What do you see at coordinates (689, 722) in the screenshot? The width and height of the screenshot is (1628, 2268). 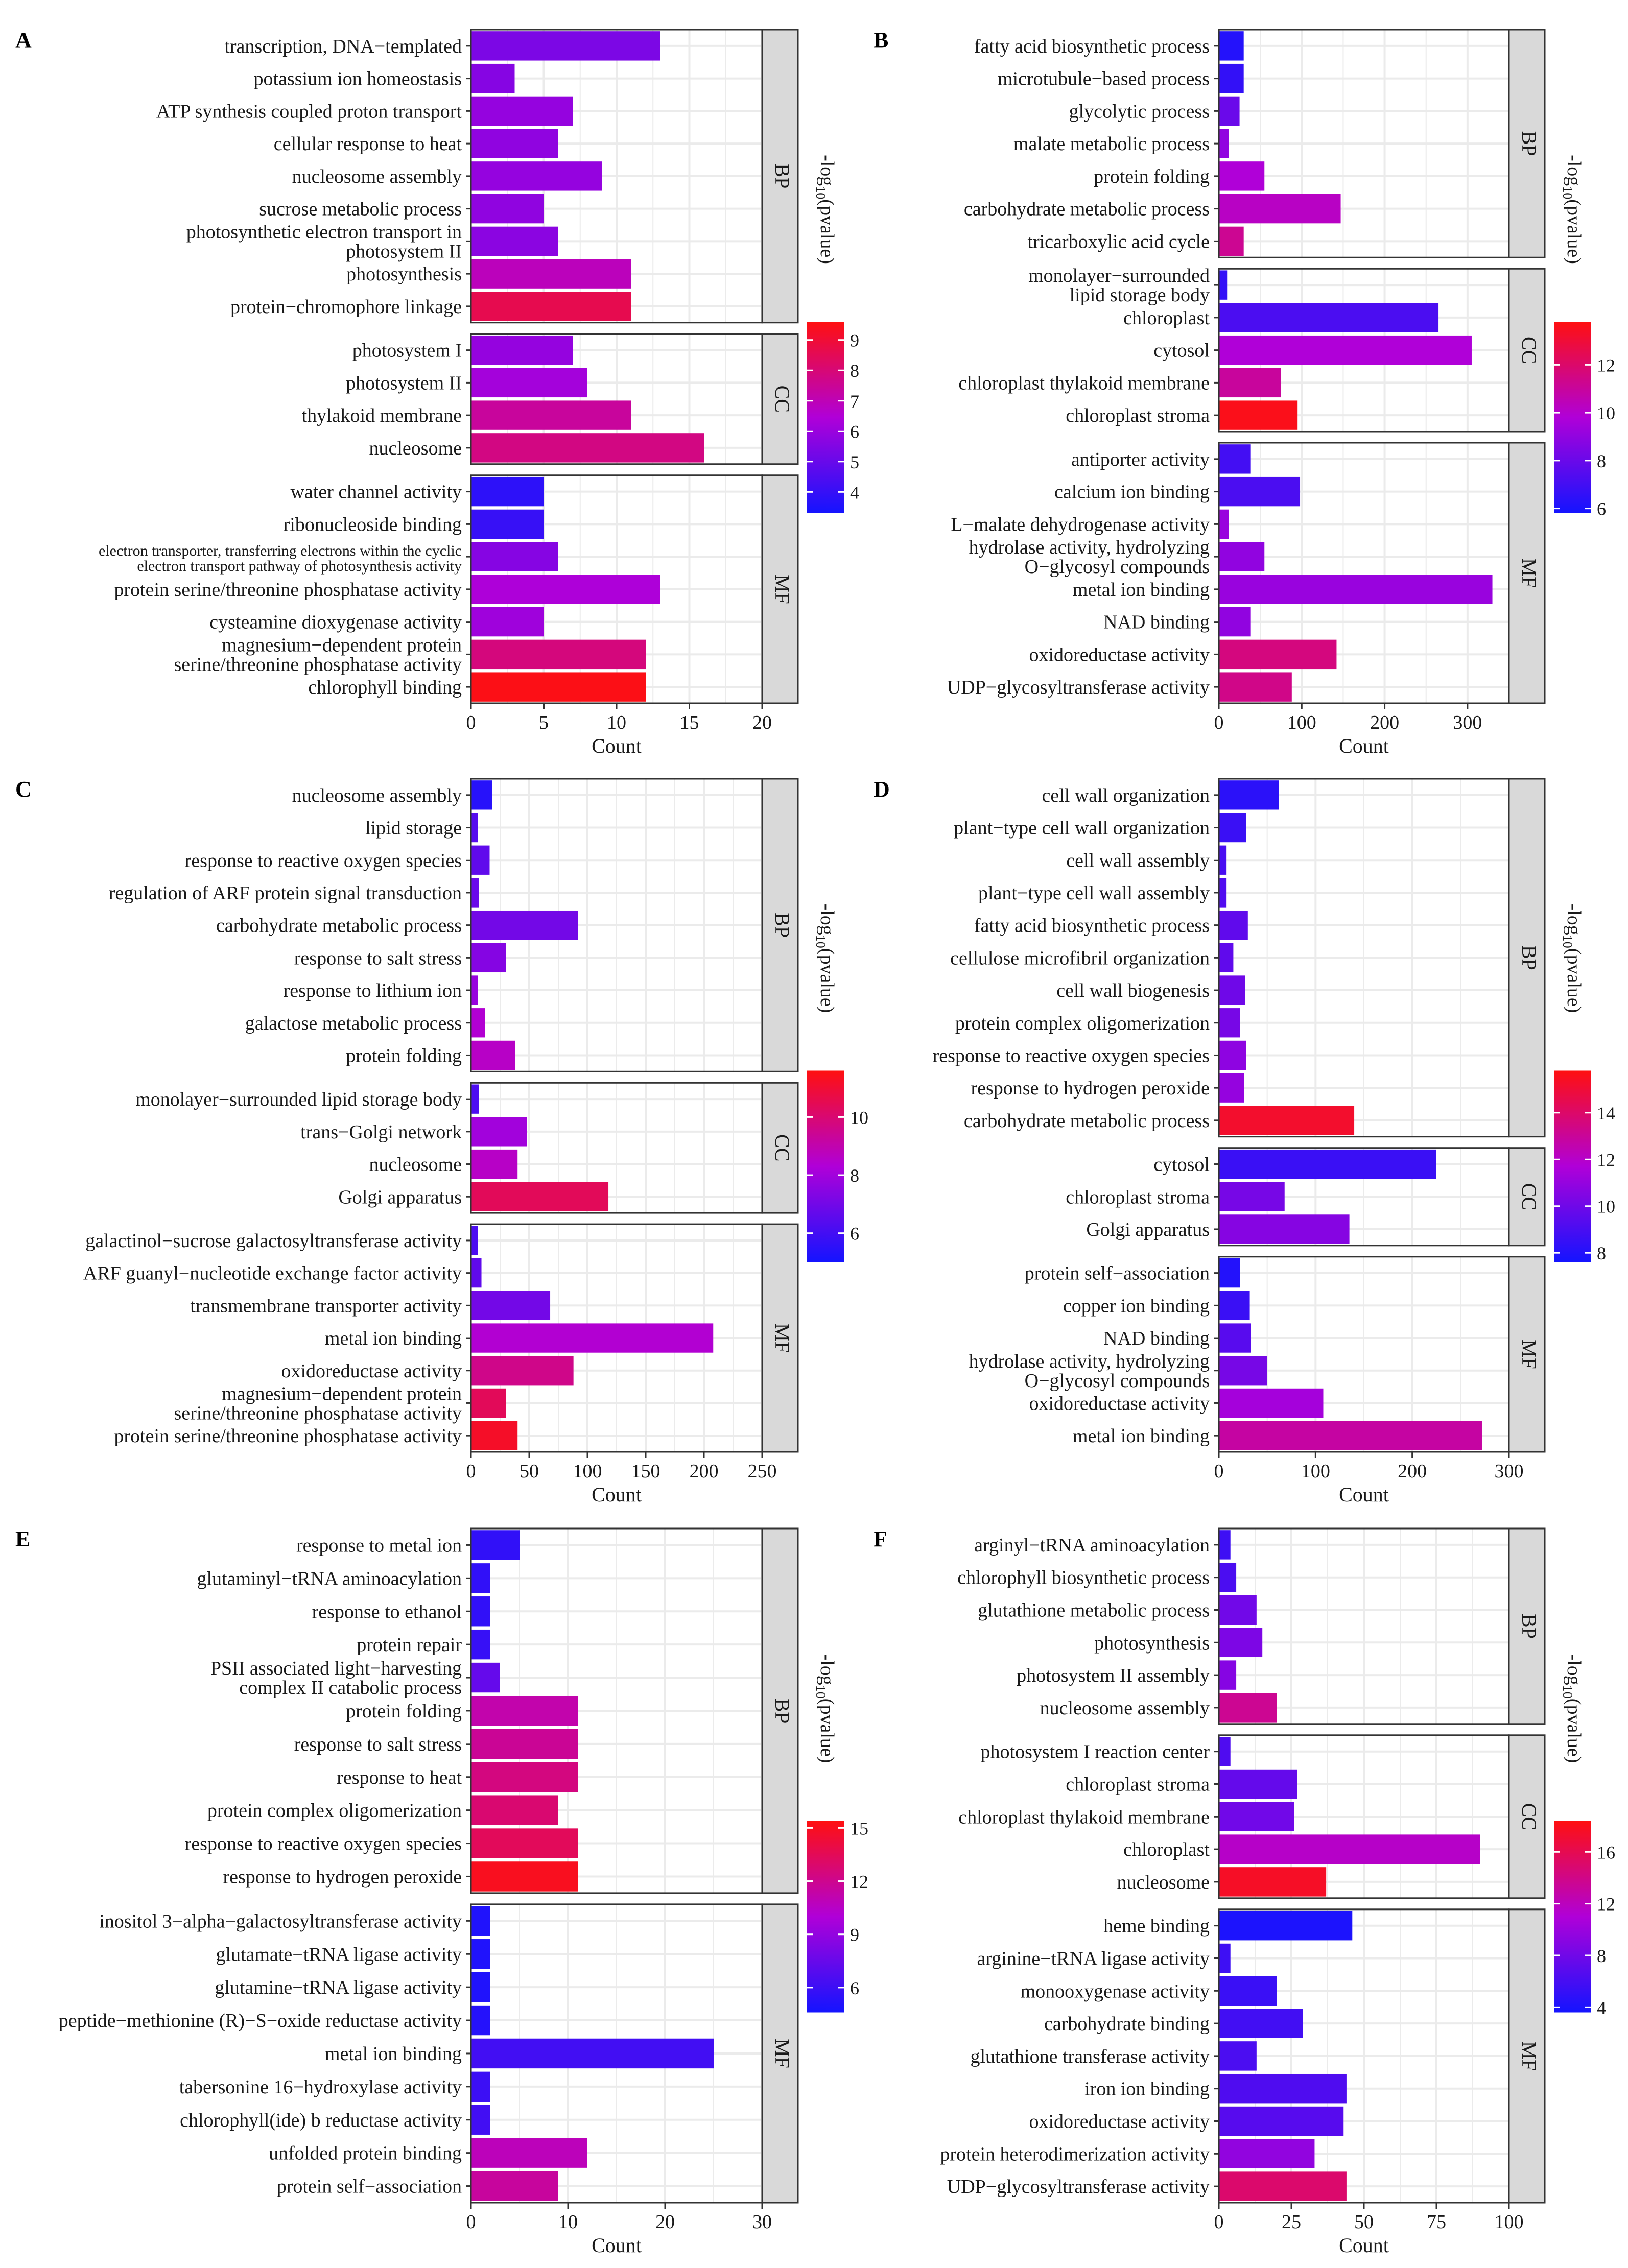 I see `x-tick-label: 15` at bounding box center [689, 722].